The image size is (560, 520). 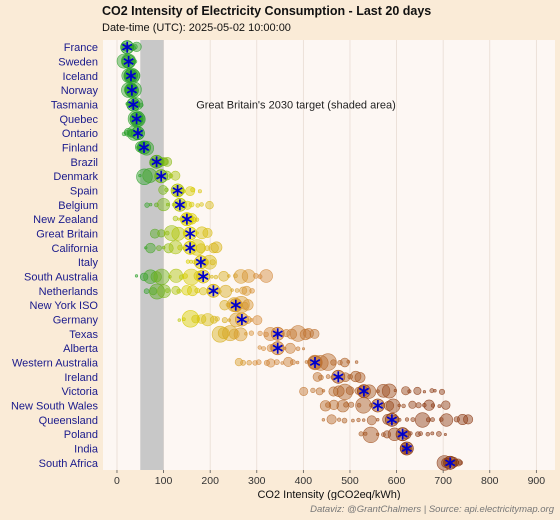 I want to click on region-label: Quebec, so click(x=78, y=120).